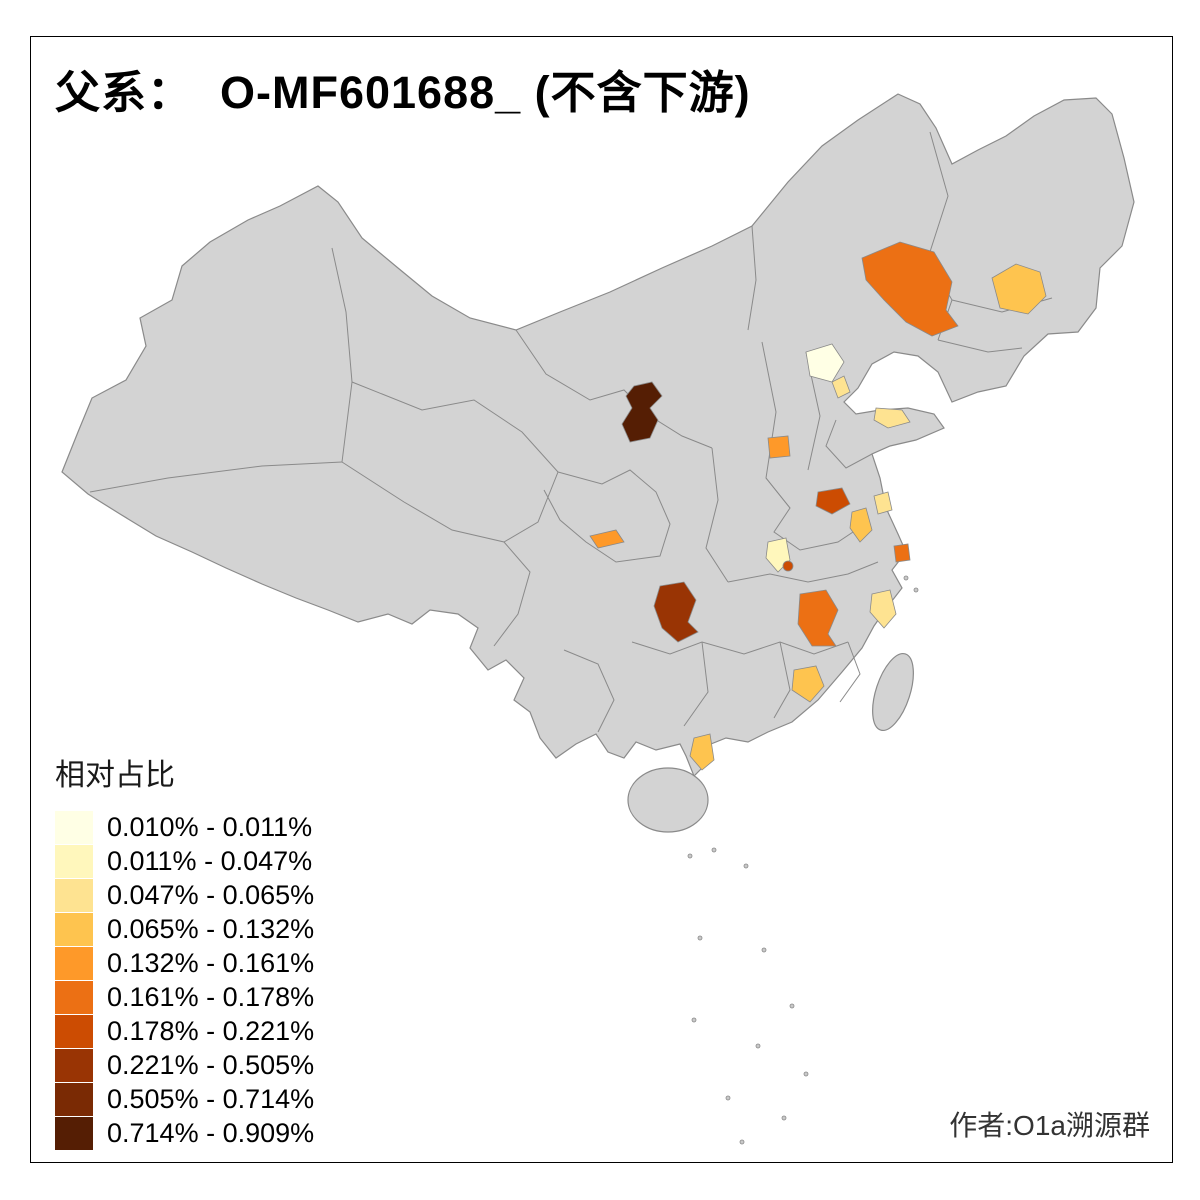  I want to click on region-ningxia, so click(642, 412).